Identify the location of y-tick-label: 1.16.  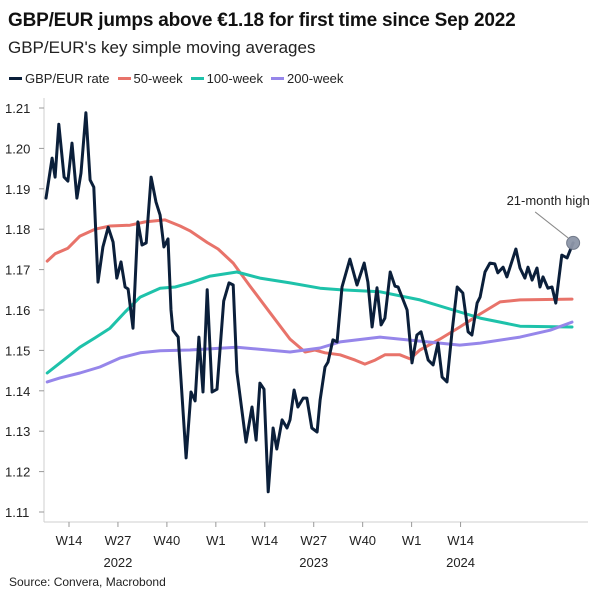
(17, 310).